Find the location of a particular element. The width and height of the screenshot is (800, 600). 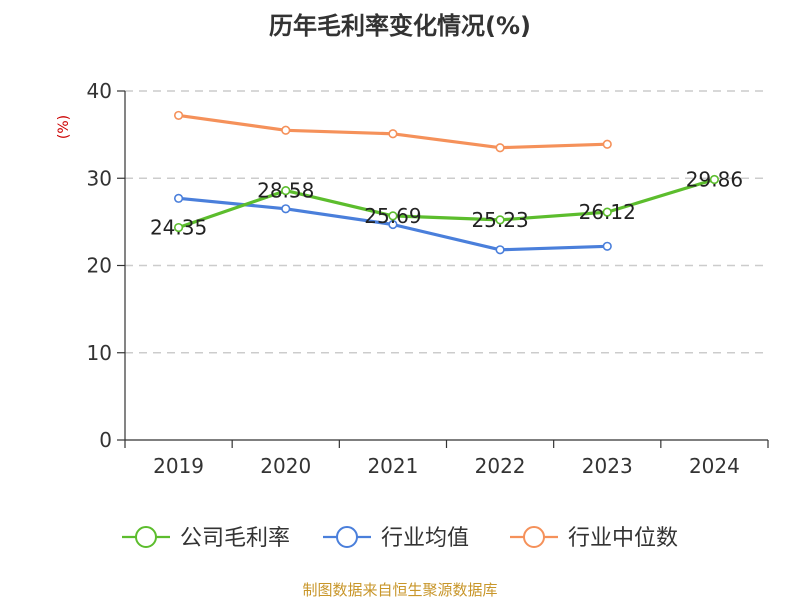

y-tick-label: 0 is located at coordinates (105, 440).